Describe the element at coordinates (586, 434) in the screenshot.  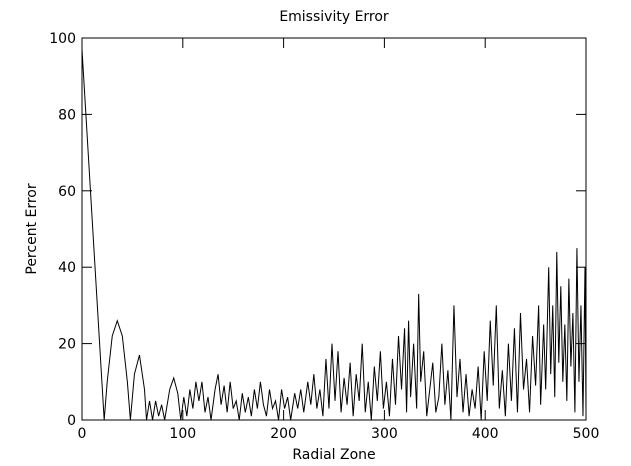
I see `x-tick-label: 500` at that location.